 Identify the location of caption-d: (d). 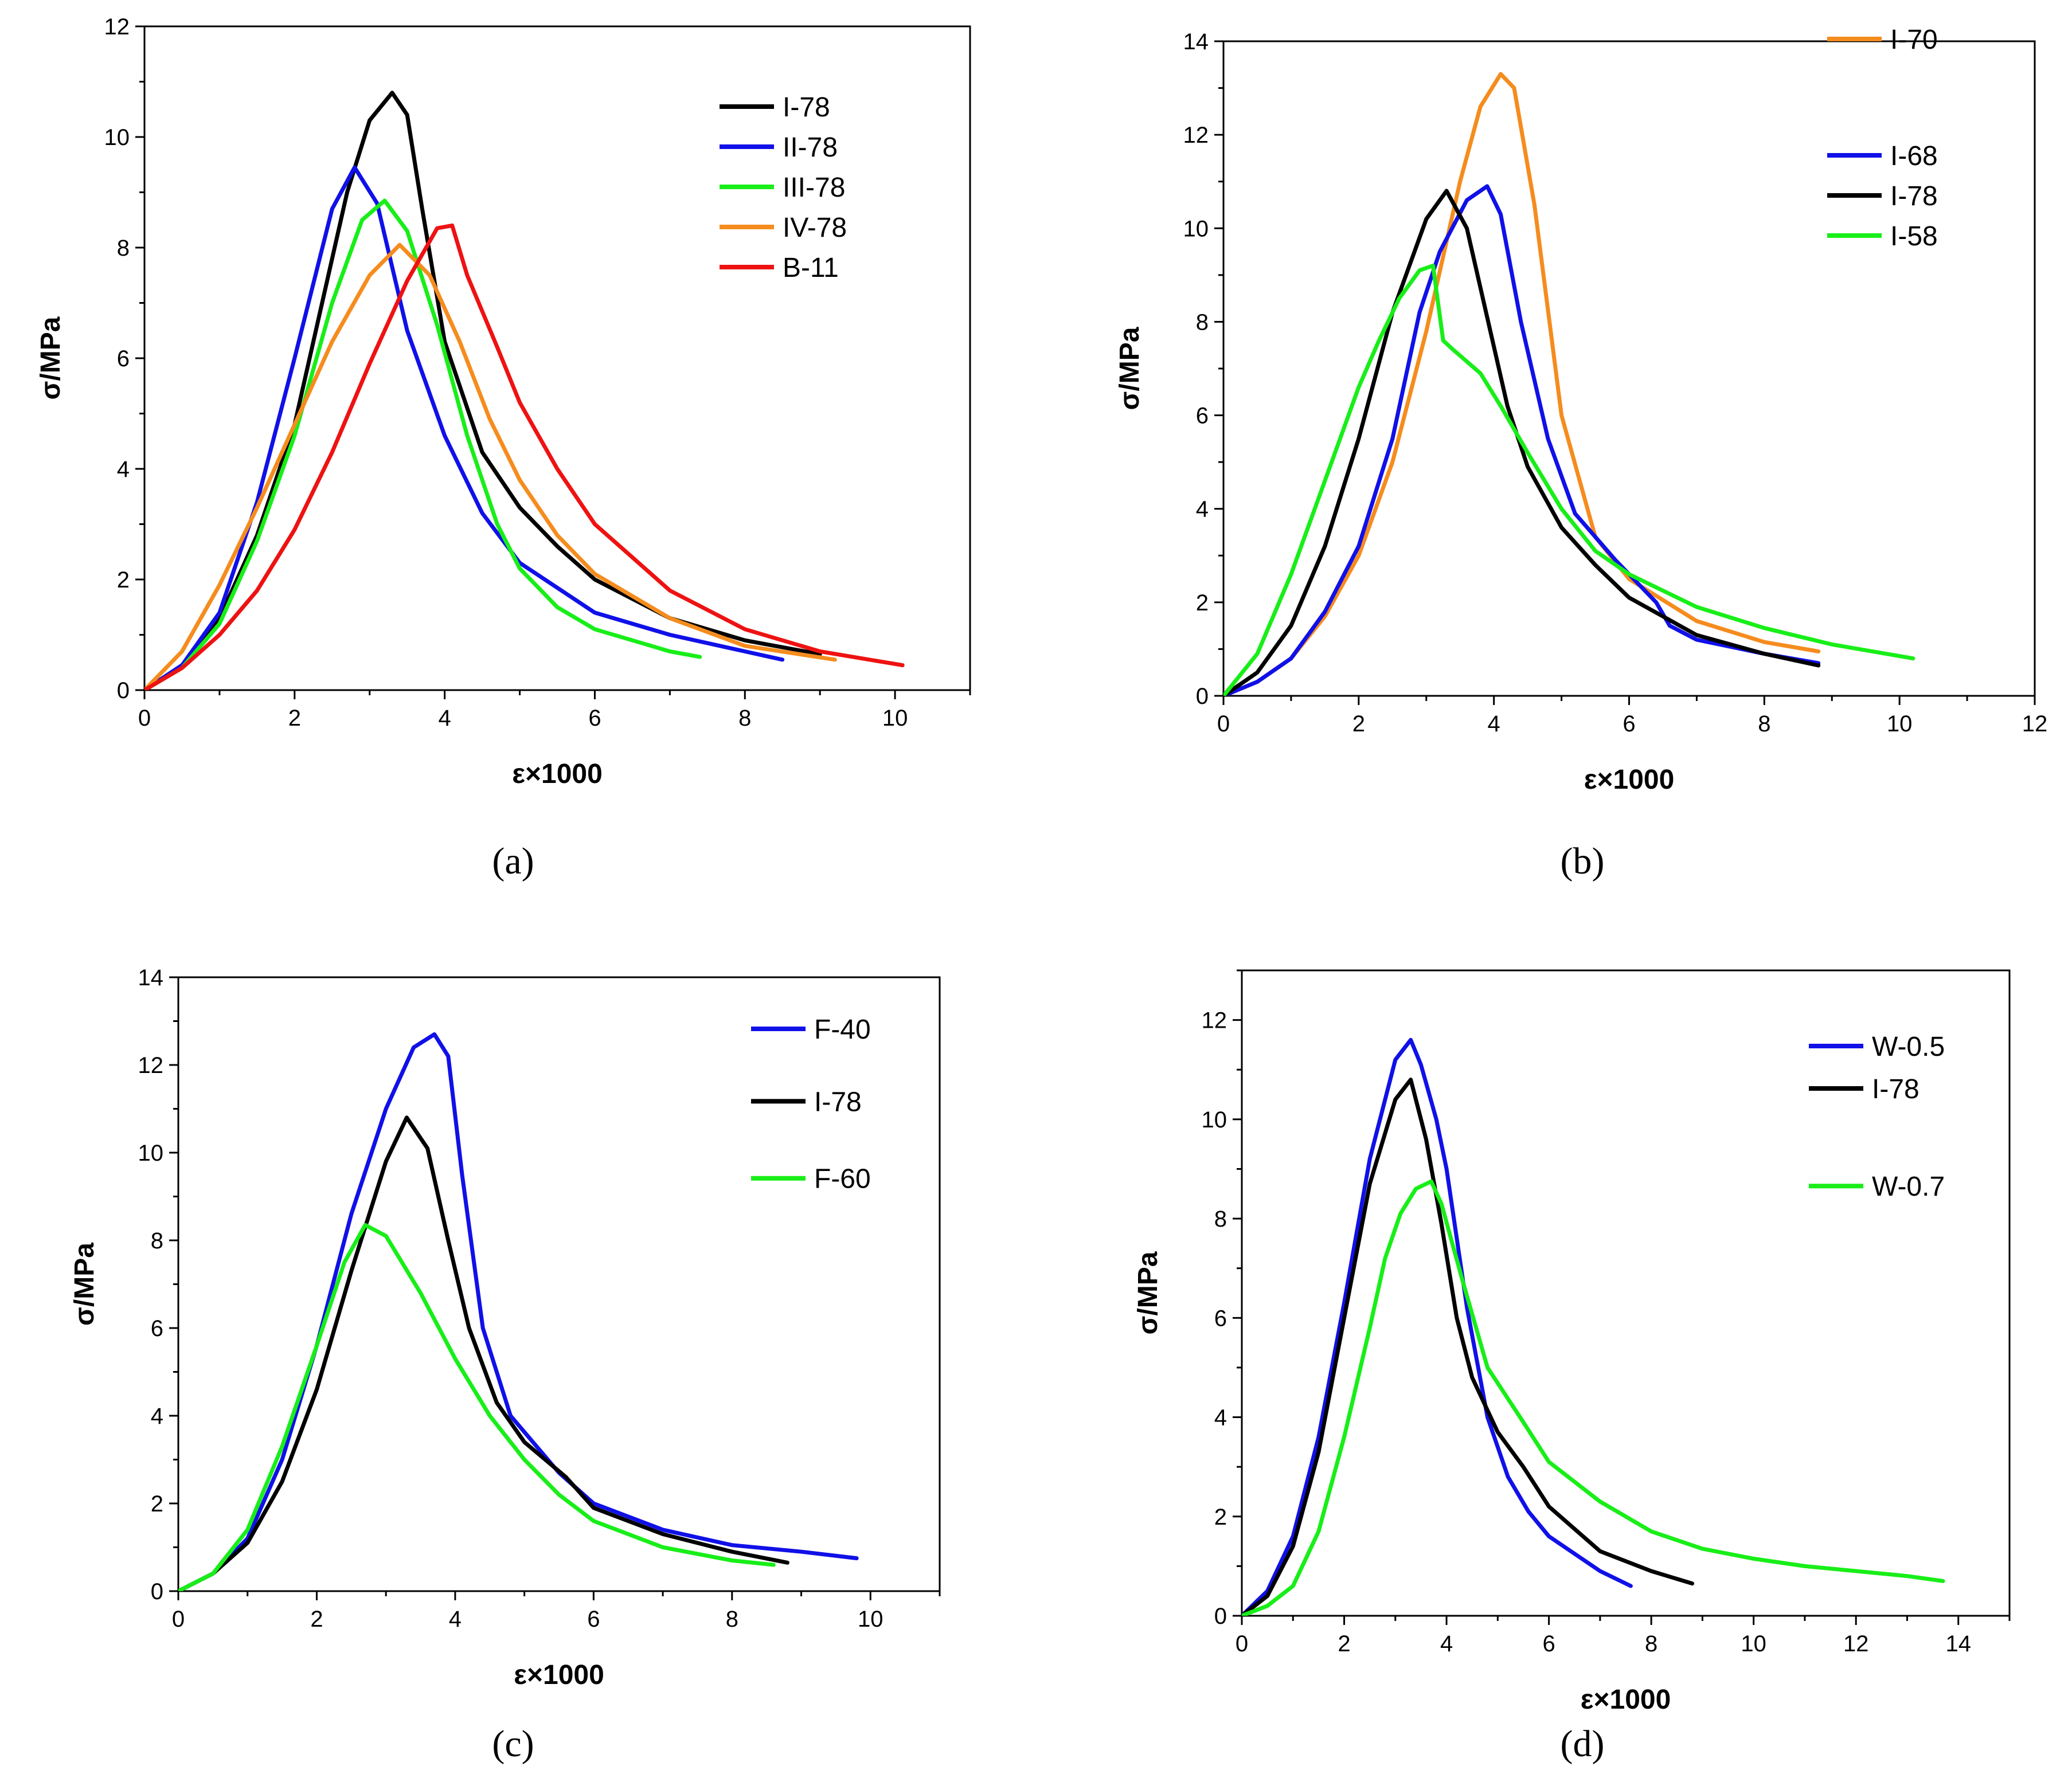
(1582, 1744).